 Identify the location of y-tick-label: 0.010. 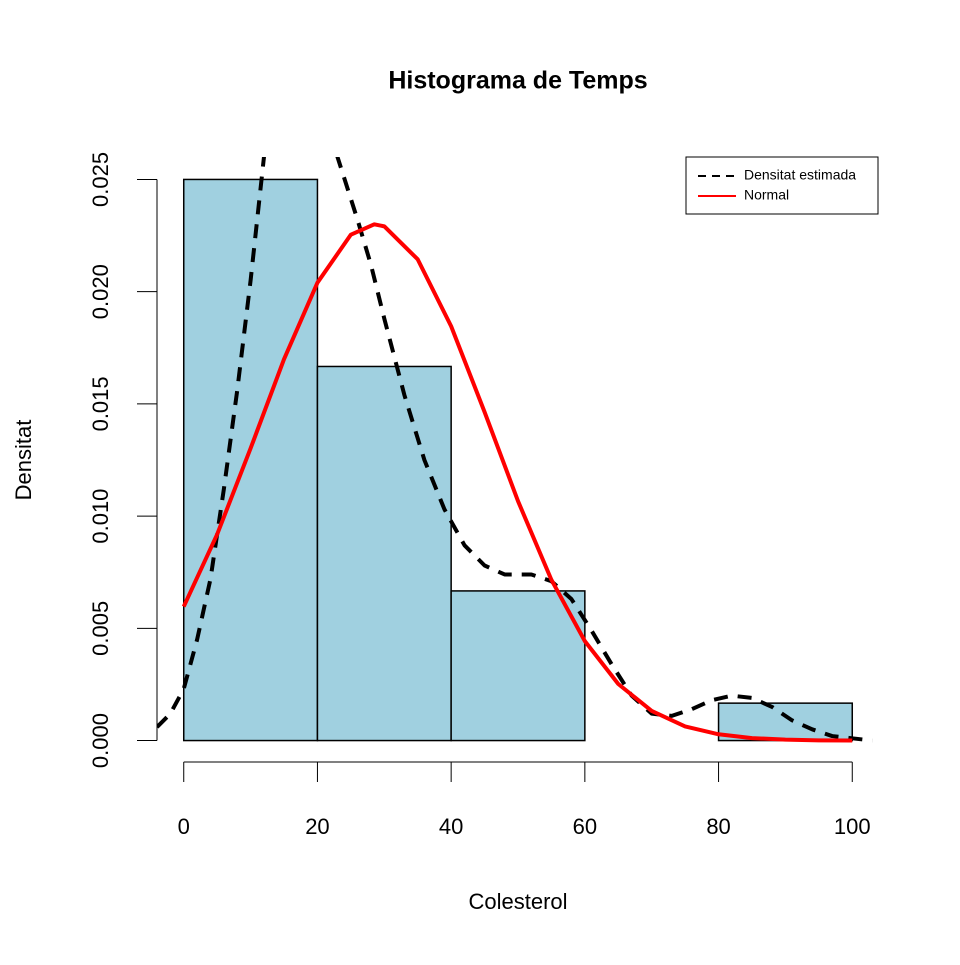
(100, 516).